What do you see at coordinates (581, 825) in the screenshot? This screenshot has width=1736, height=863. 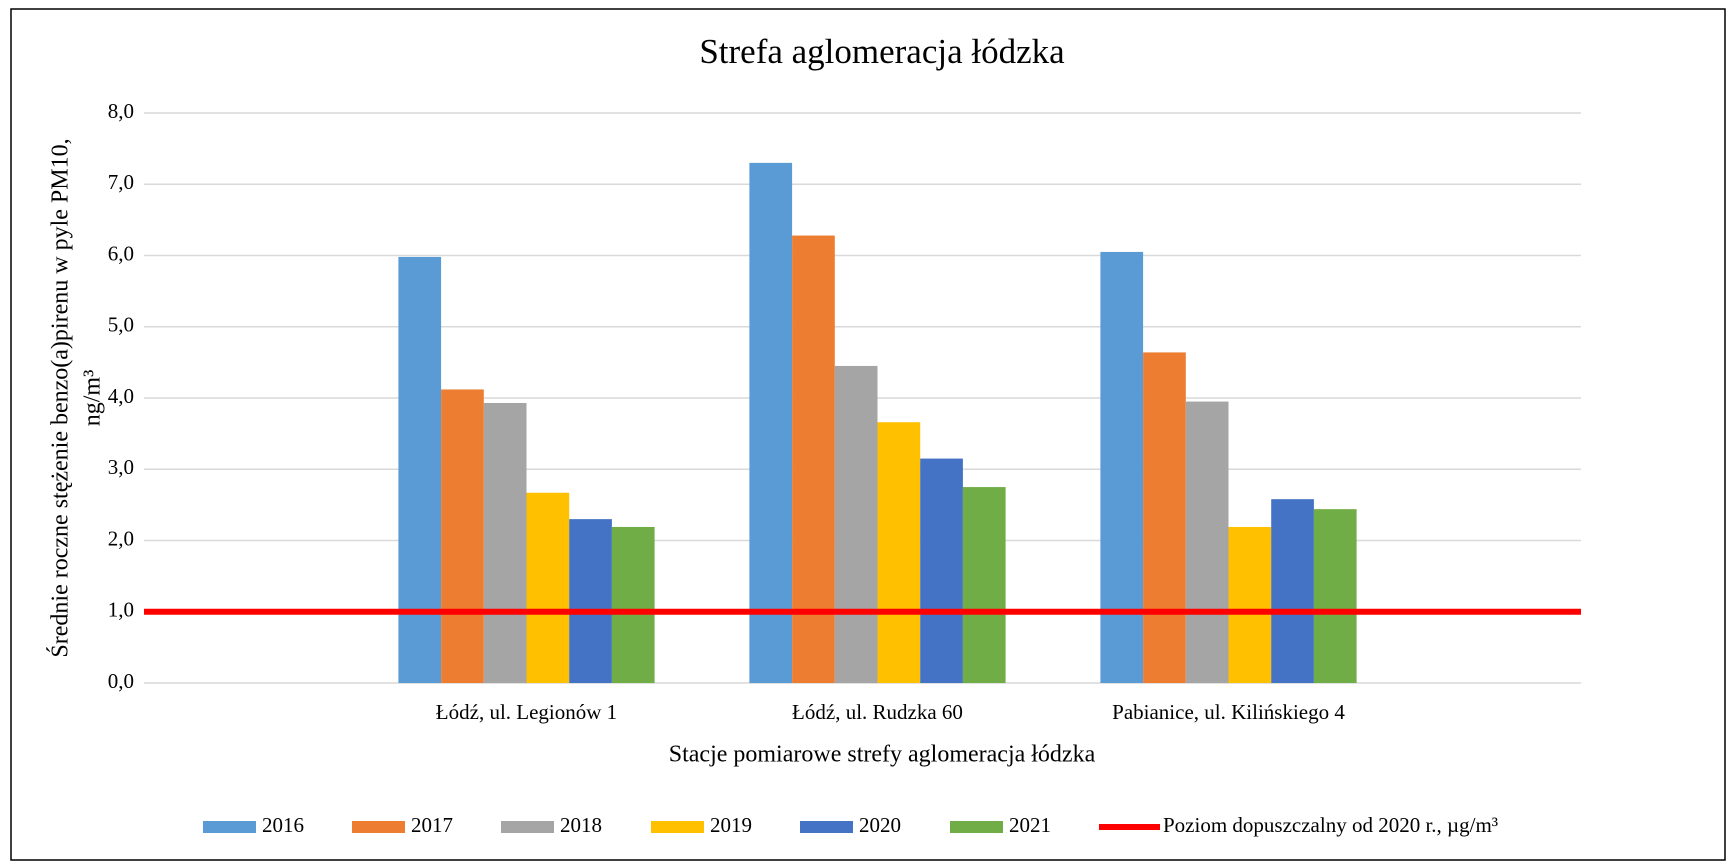 I see `legend-label: 2018` at bounding box center [581, 825].